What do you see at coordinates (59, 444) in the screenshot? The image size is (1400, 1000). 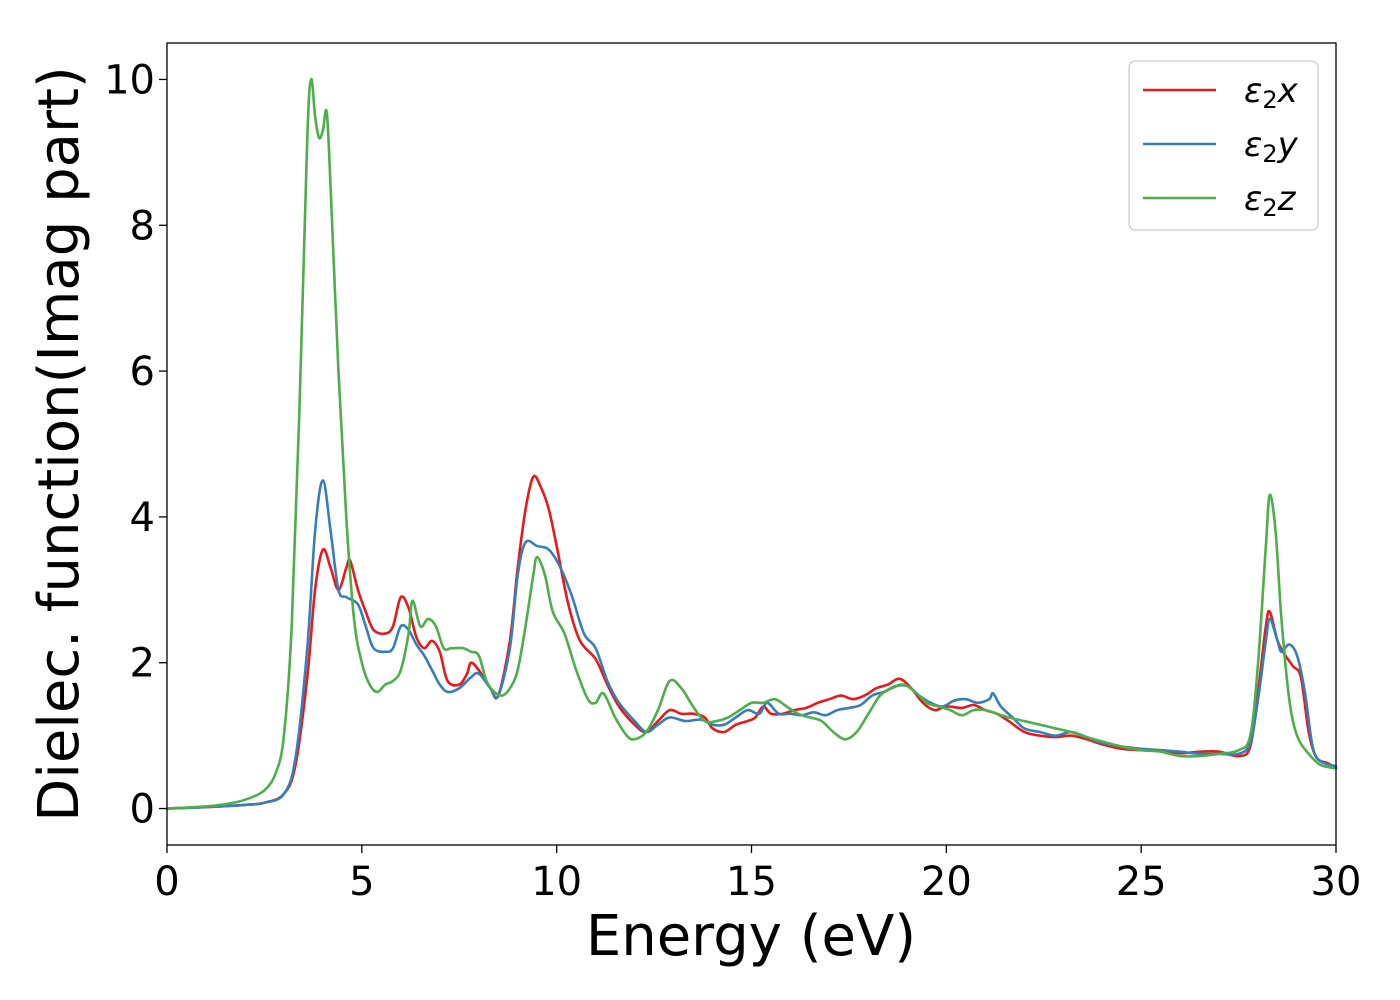 I see `y-axis-title: Dielec. function(Imag part)` at bounding box center [59, 444].